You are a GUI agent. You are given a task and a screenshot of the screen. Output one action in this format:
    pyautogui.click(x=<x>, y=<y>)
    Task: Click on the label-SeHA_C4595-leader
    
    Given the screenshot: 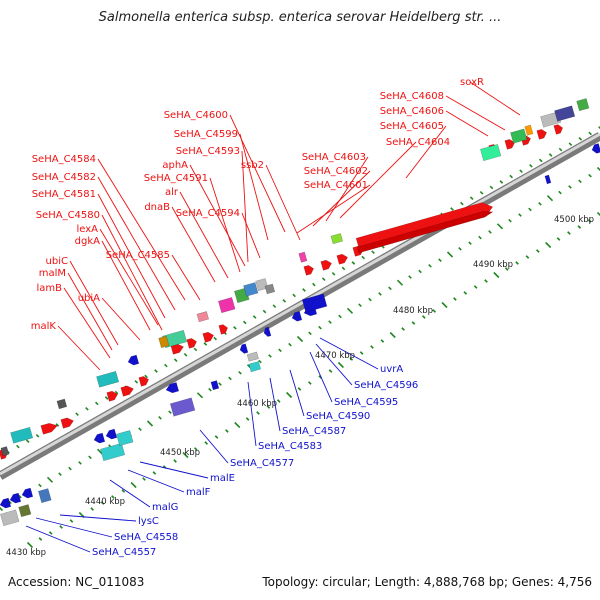 What is the action you would take?
    pyautogui.click(x=321, y=377)
    